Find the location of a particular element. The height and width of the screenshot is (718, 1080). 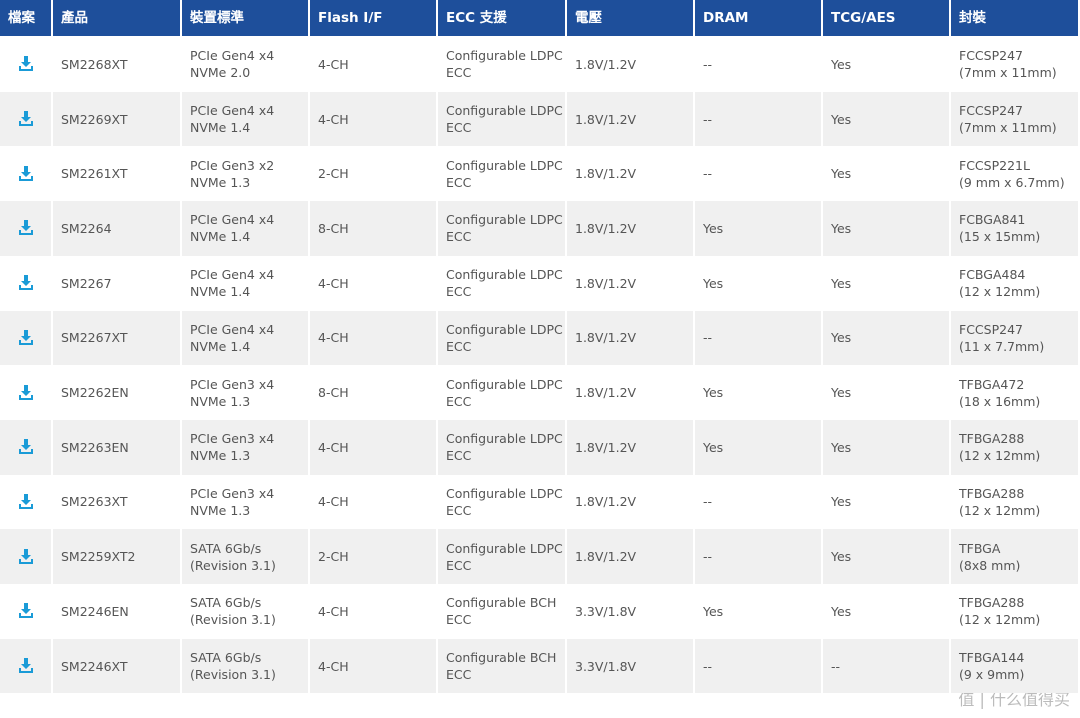

table-cell: FCBGA841 (15 x 15mm) is located at coordinates (1015, 228).